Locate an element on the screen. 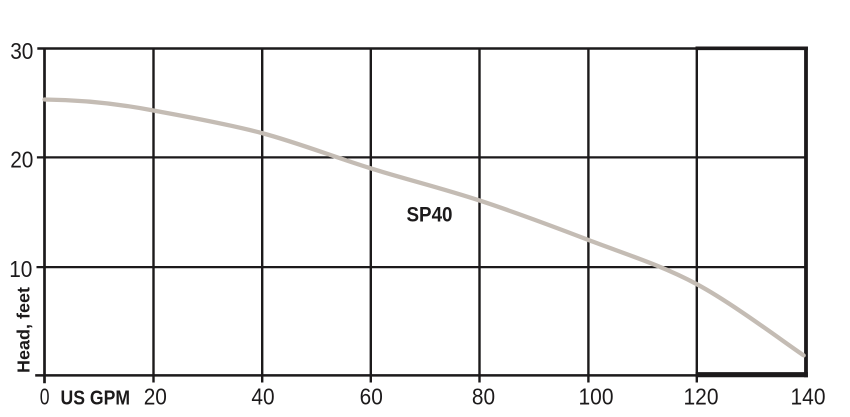  svg-text: 140 is located at coordinates (808, 397).